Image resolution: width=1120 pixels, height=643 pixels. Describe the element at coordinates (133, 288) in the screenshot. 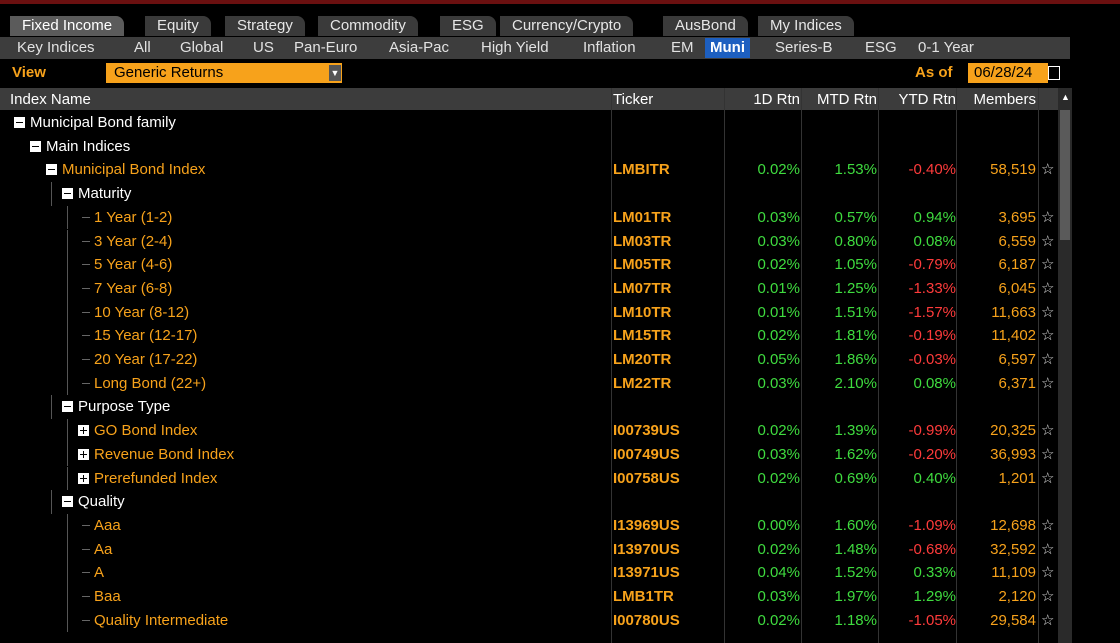

I see `index-name: 7 Year (6-8)` at that location.